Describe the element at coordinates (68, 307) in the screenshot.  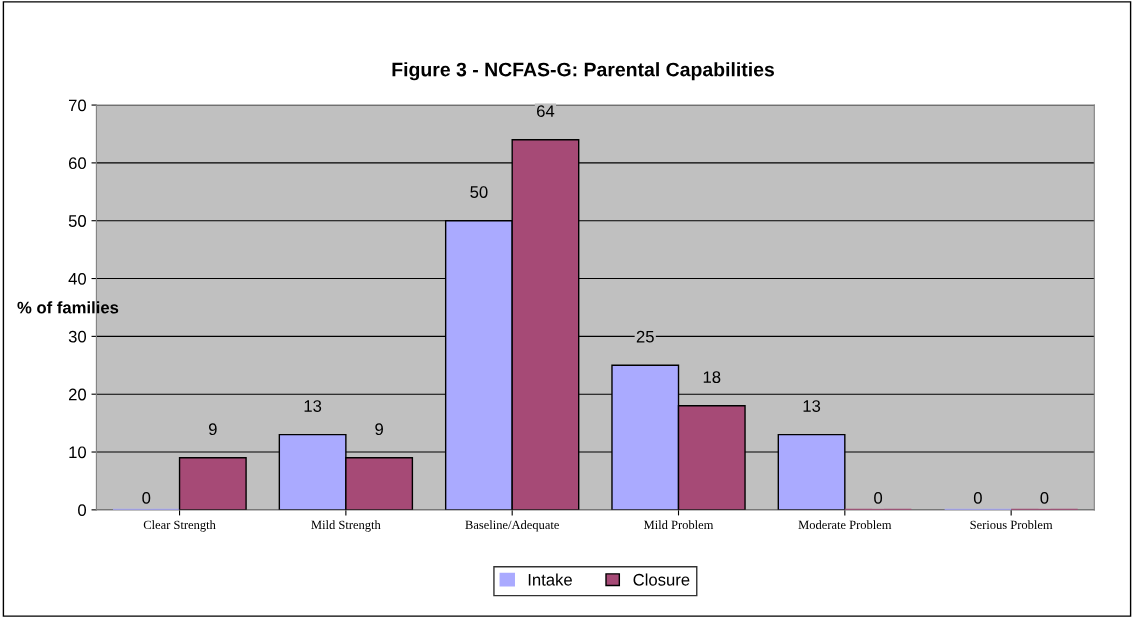
I see `y-axis-title: % of families` at that location.